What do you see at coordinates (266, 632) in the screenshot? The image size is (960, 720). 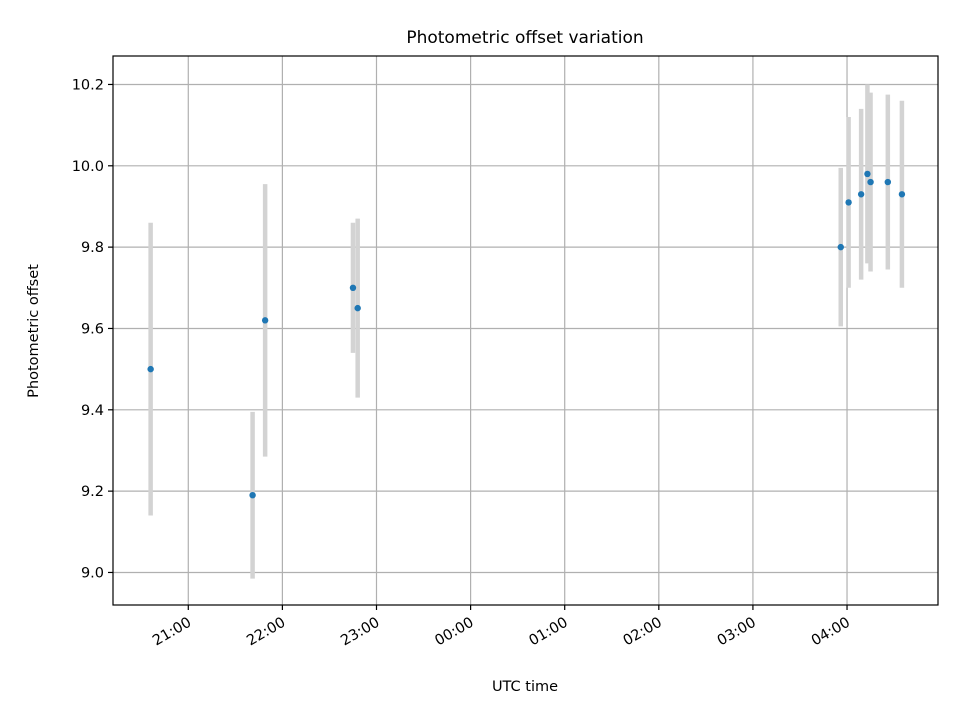 I see `x-tick-label: 22:00` at bounding box center [266, 632].